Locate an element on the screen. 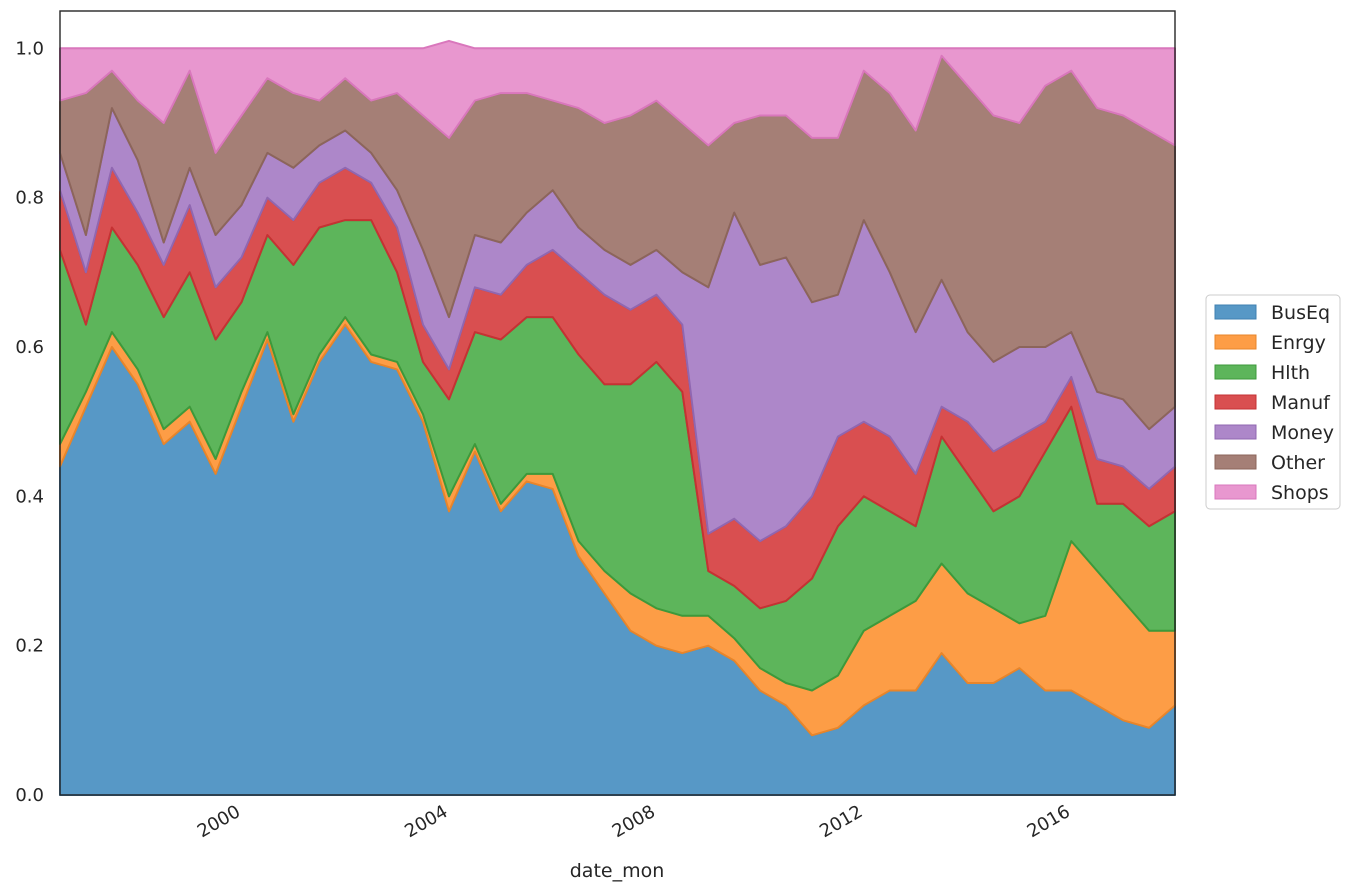 The image size is (1352, 892). x-axis-label: date_mon is located at coordinates (617, 871).